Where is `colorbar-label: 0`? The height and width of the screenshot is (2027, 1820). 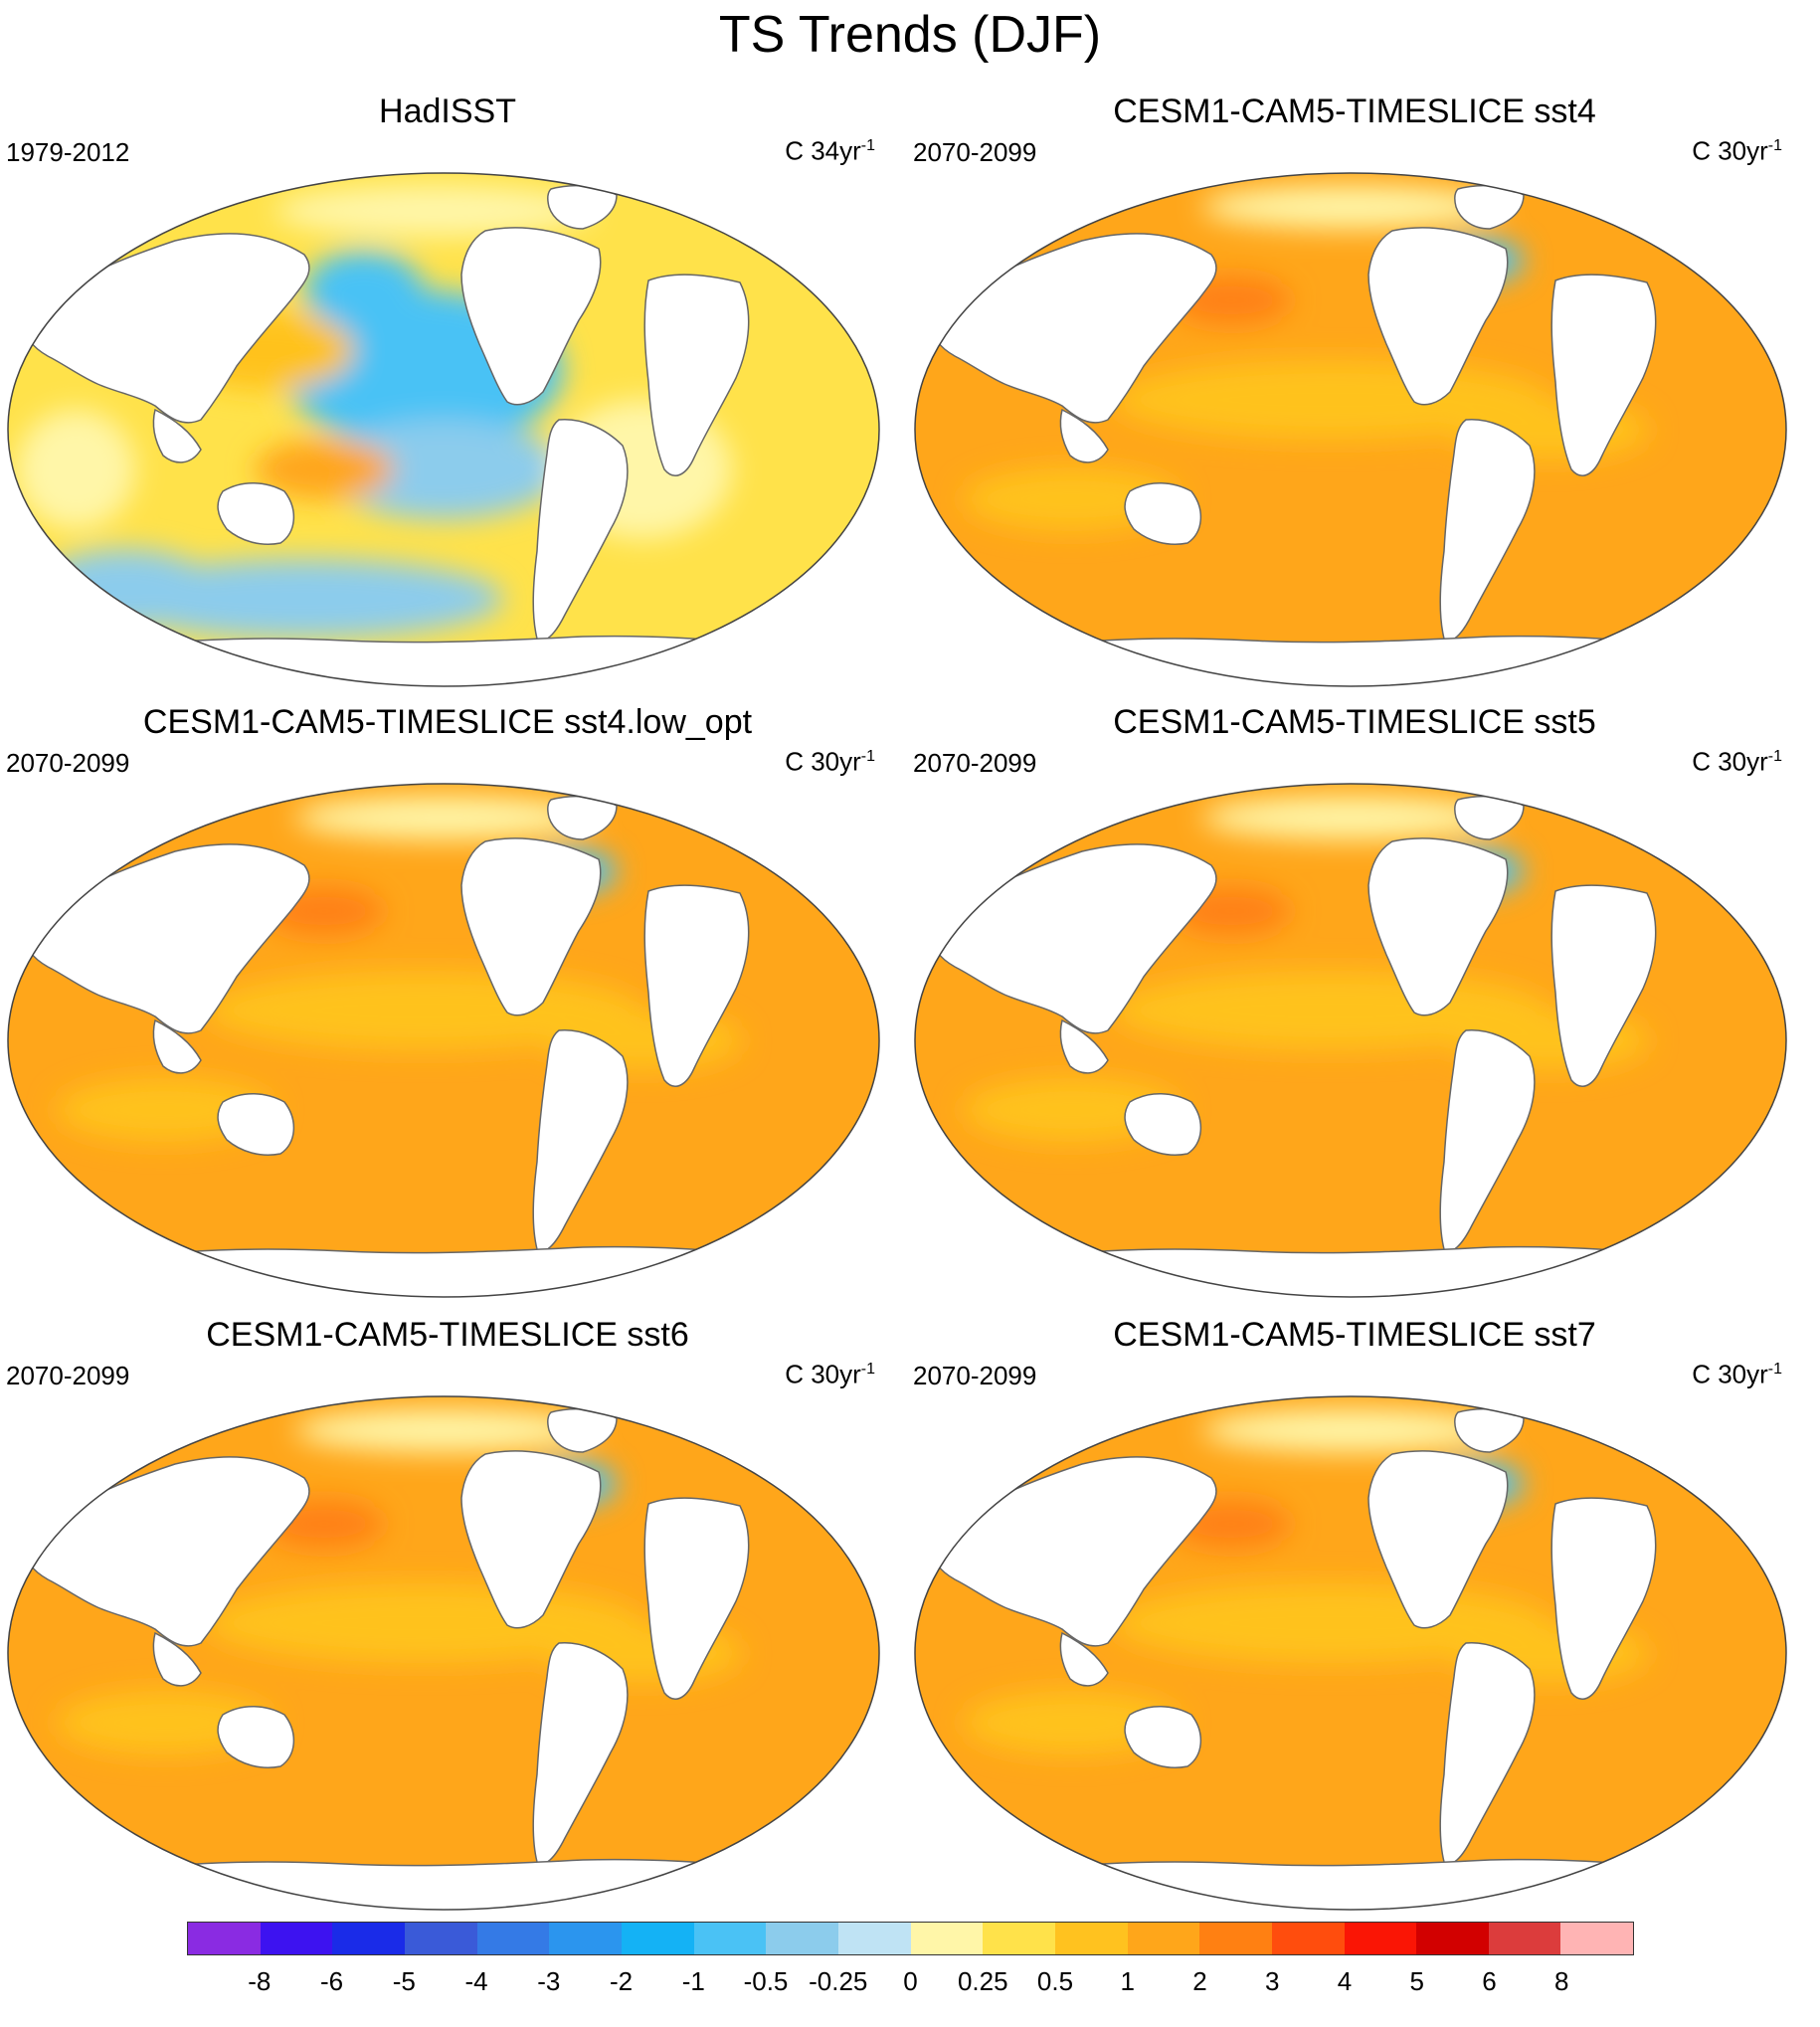 colorbar-label: 0 is located at coordinates (910, 1981).